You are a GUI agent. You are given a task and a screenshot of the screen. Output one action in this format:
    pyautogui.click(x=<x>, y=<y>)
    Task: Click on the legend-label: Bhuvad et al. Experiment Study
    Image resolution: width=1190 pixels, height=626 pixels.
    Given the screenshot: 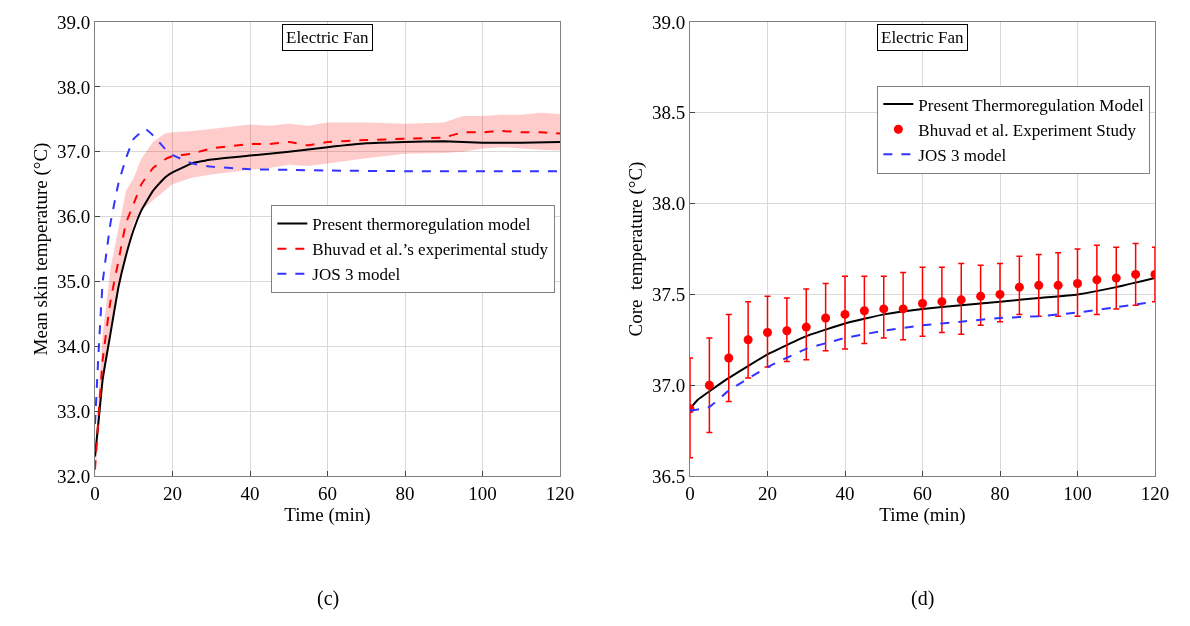 What is the action you would take?
    pyautogui.click(x=1027, y=130)
    